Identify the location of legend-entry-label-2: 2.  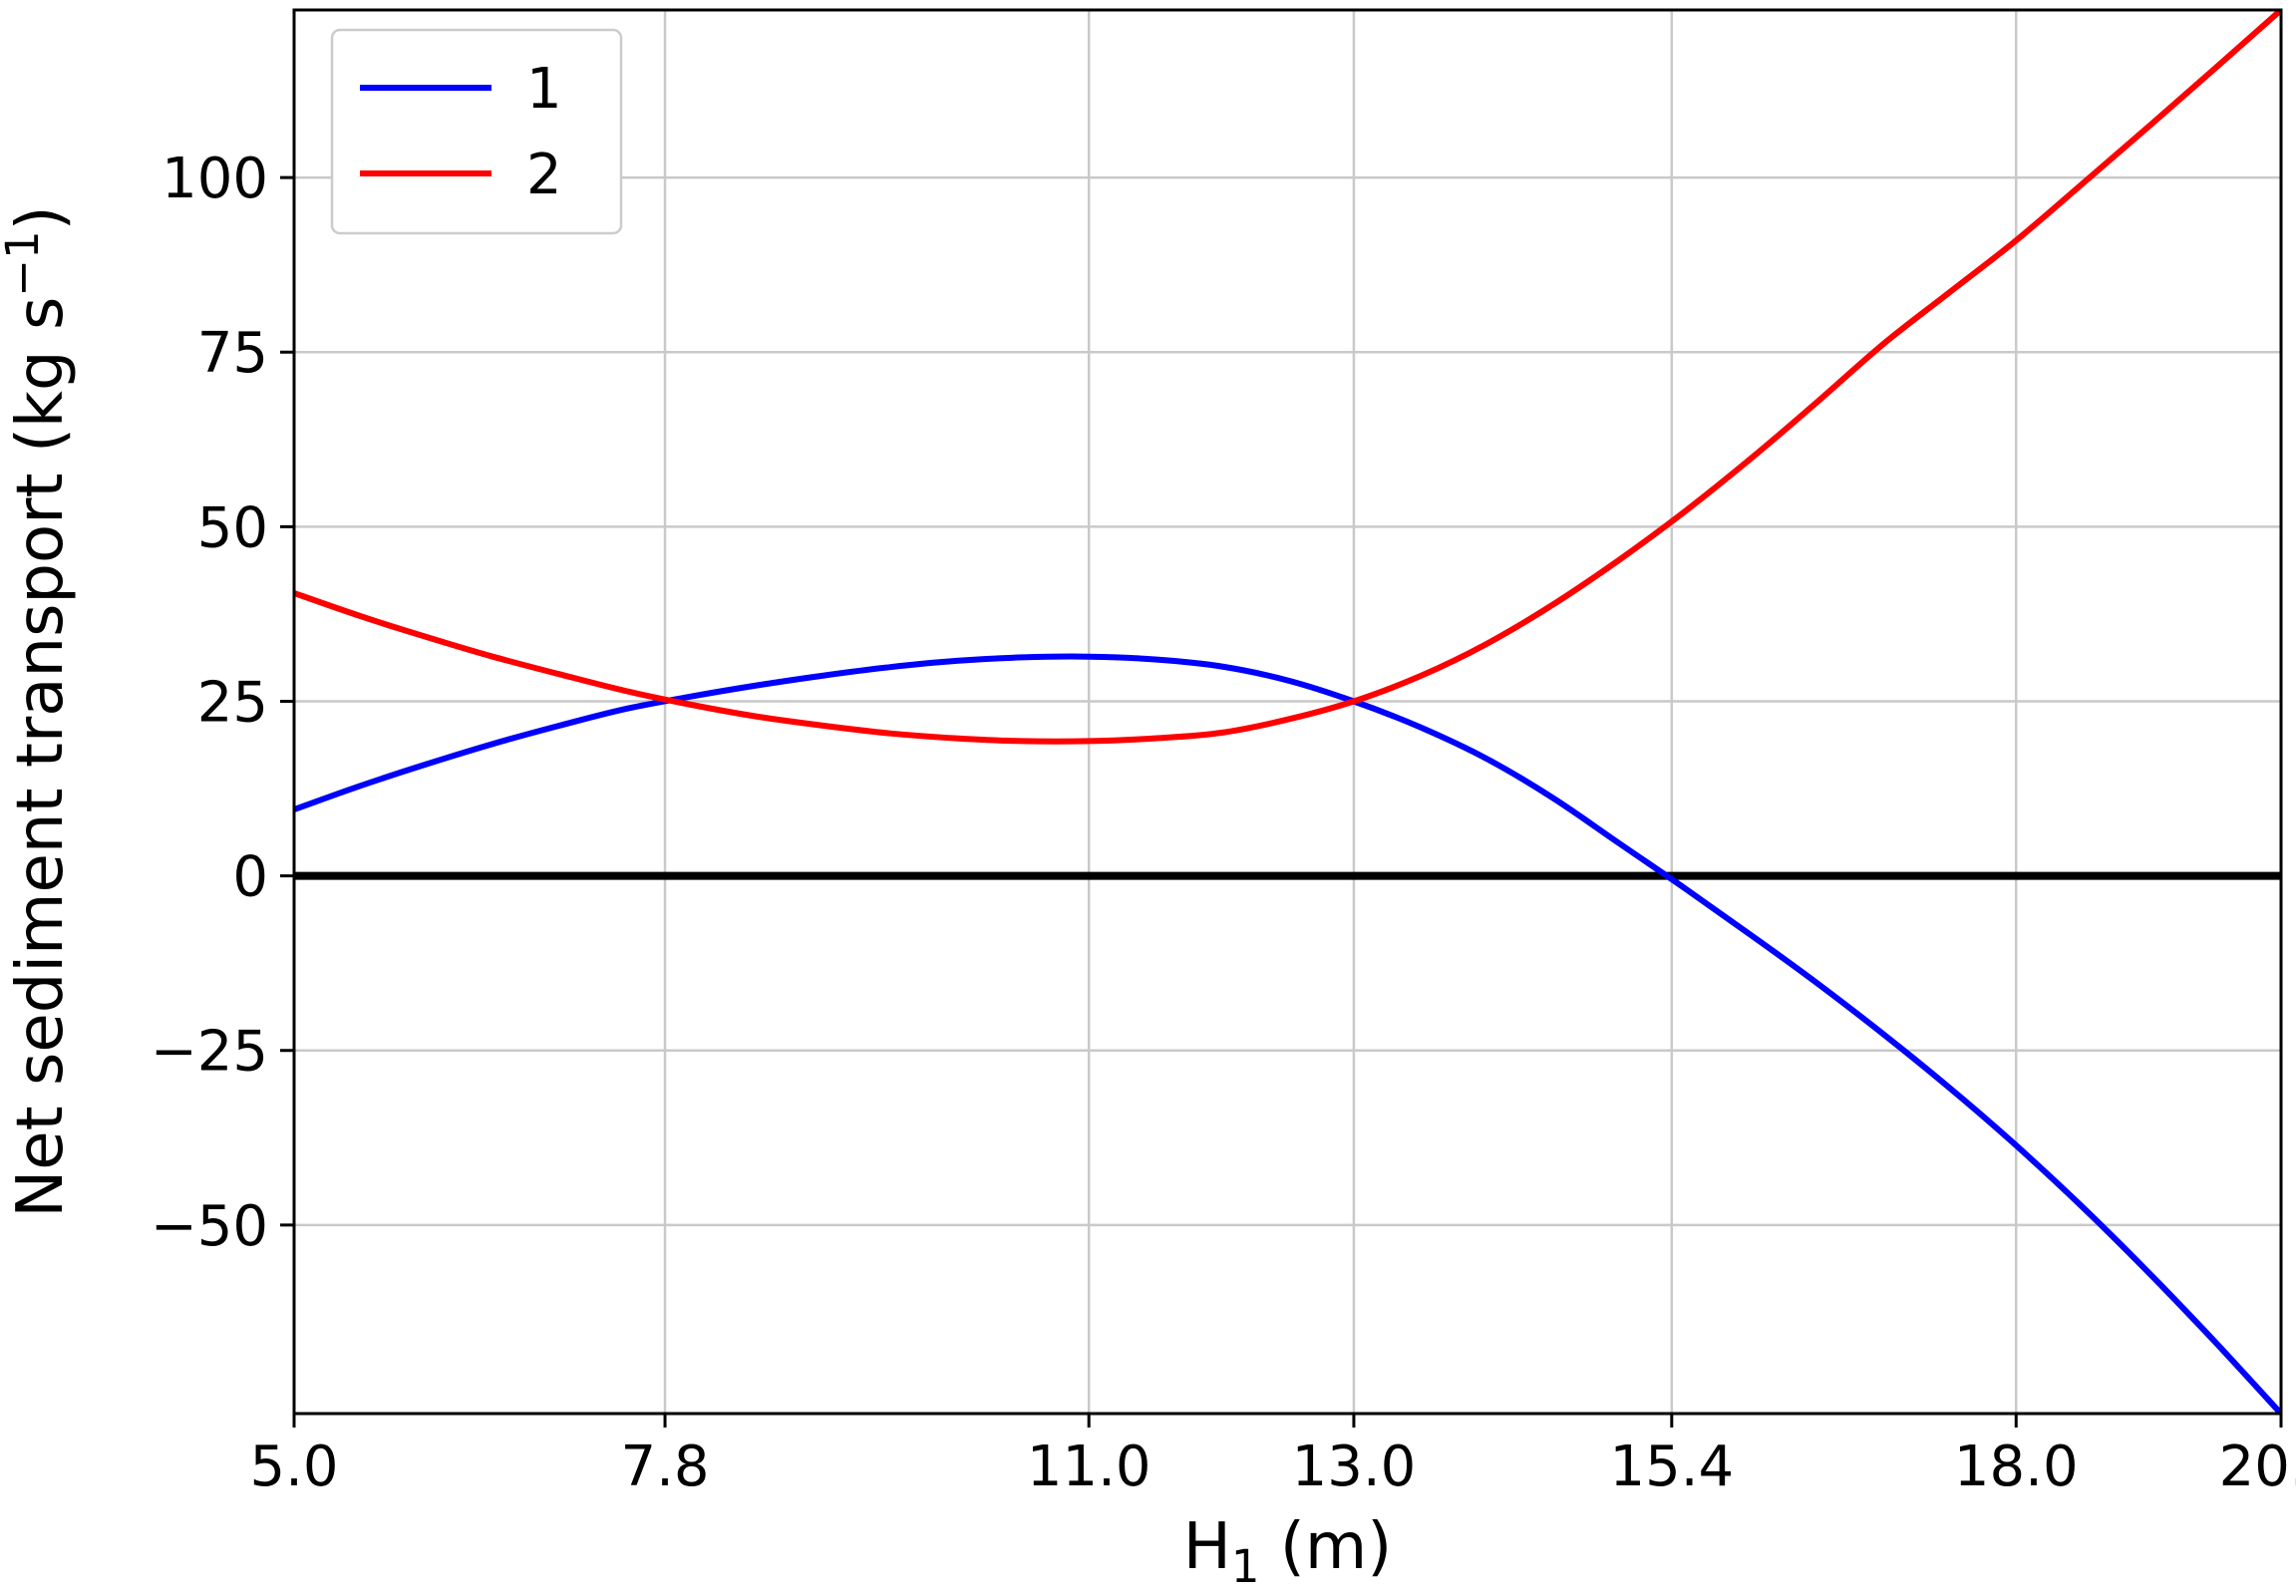
(544, 175).